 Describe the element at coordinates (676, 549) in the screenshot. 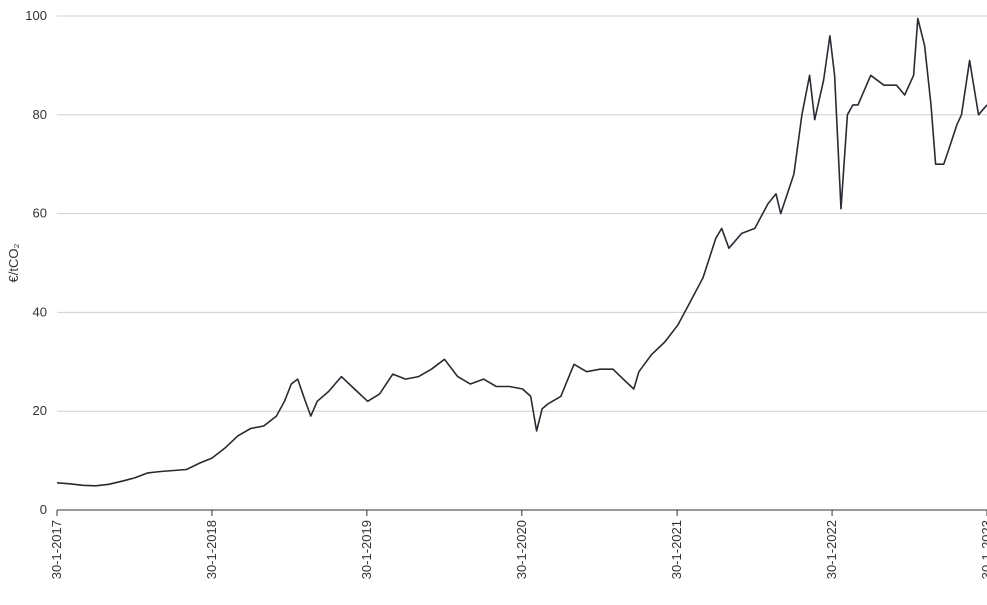

I see `x-tick-label: 30-1-2021` at that location.